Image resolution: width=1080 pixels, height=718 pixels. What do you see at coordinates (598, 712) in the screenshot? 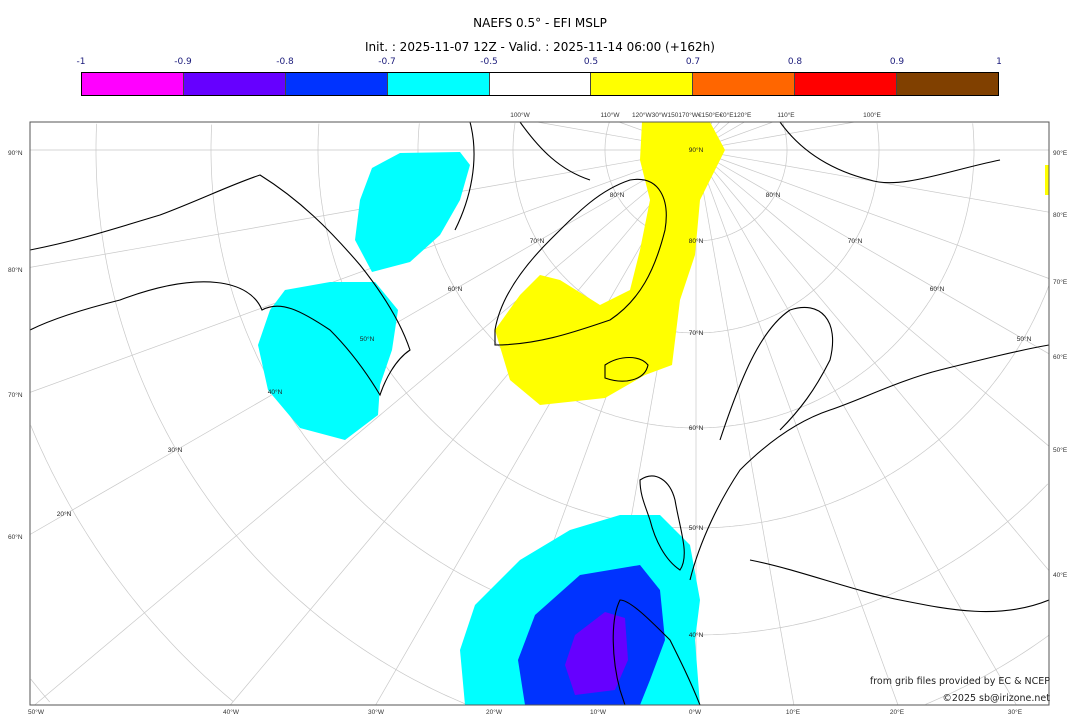
I see `map-label: 10°W` at bounding box center [598, 712].